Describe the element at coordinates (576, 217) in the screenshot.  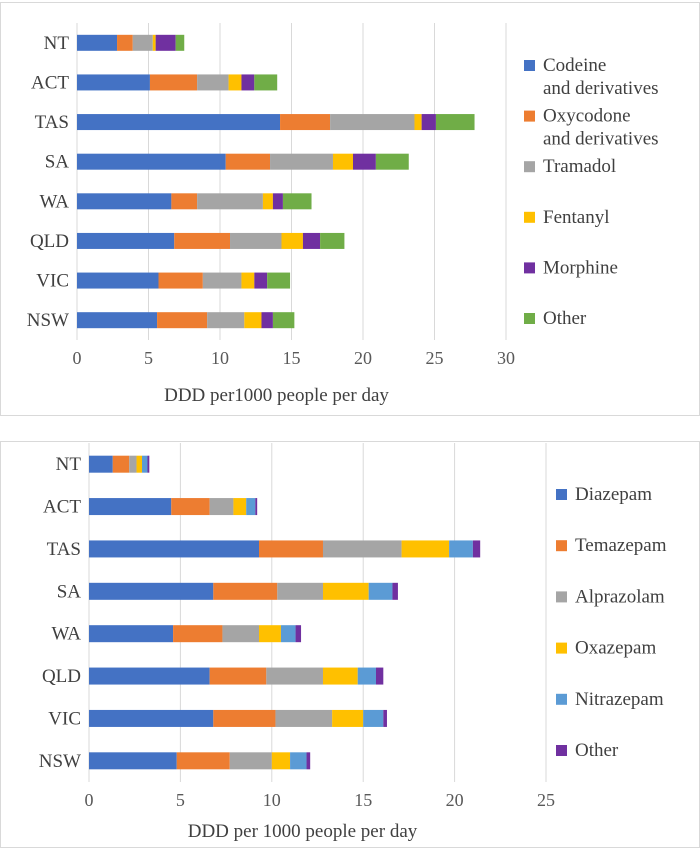
I see `legend-label-line: Fentanyl` at that location.